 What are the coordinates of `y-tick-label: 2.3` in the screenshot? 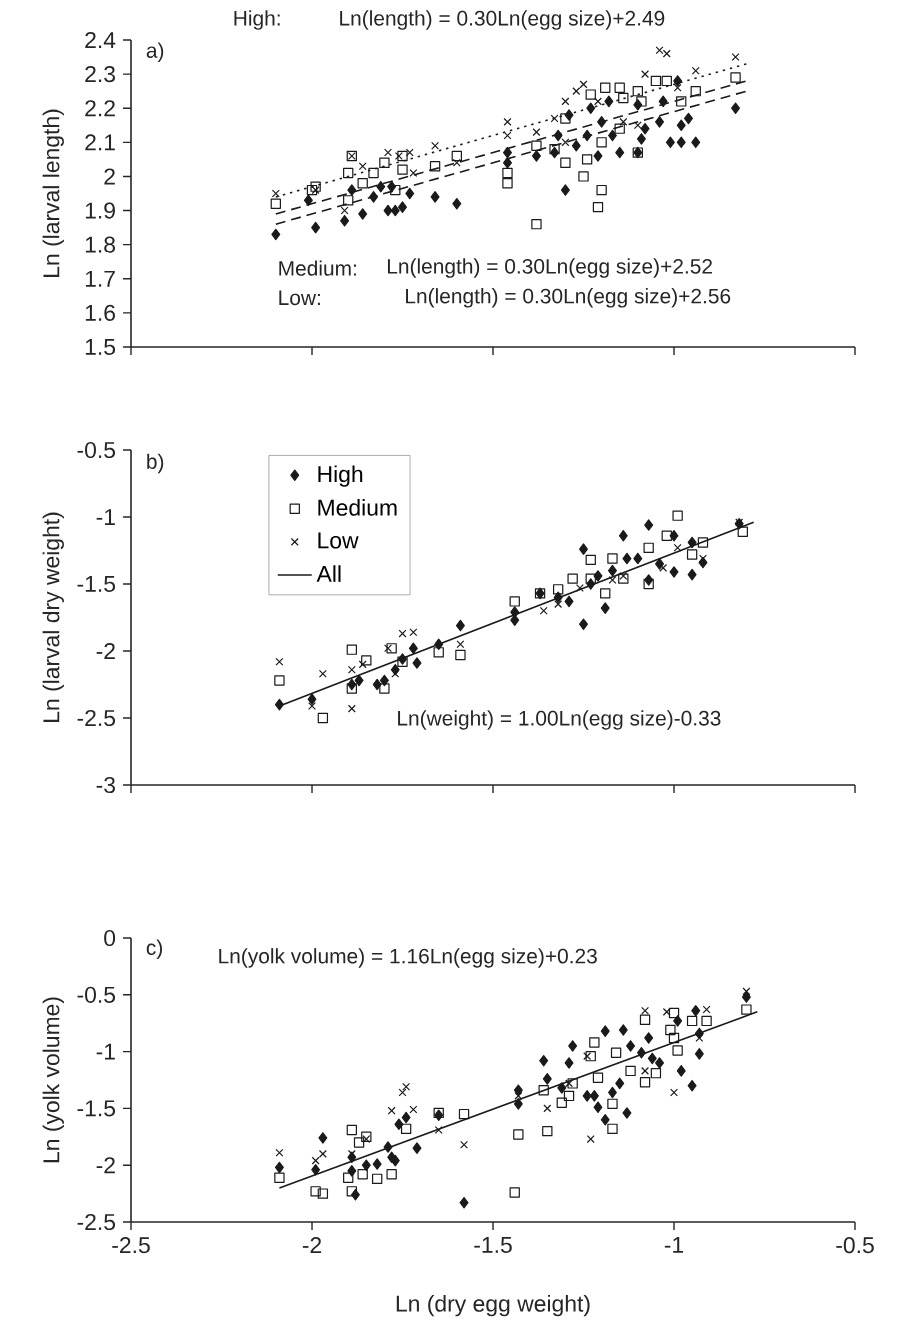 It's located at (100, 74).